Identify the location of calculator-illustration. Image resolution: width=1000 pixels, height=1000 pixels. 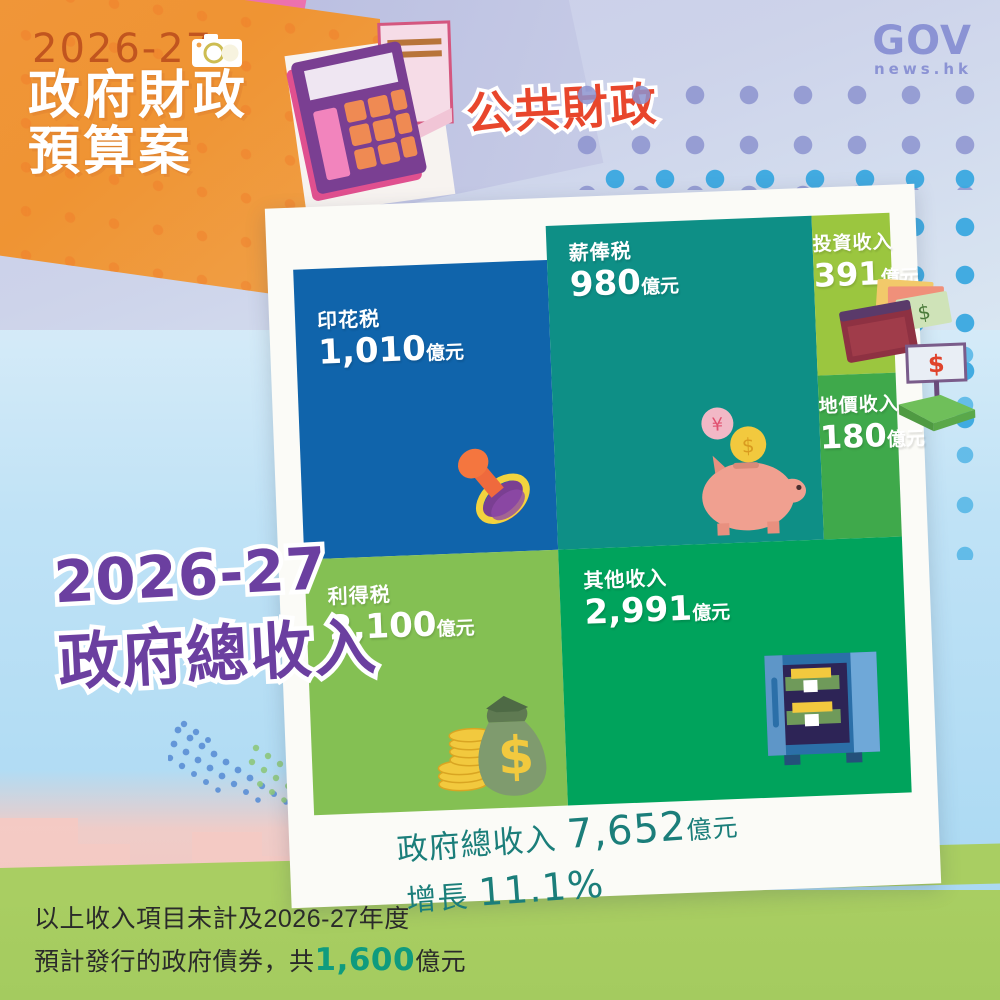
(370, 117).